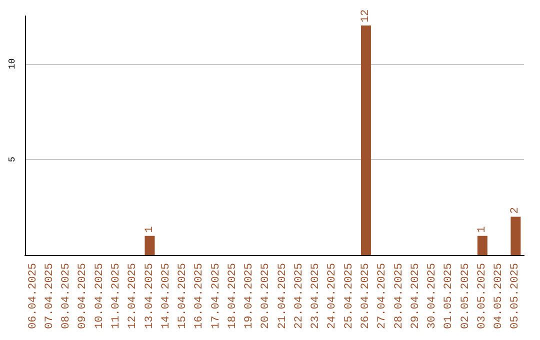 This screenshot has height=340, width=540. I want to click on x-tick-label: 25.04.2025, so click(349, 296).